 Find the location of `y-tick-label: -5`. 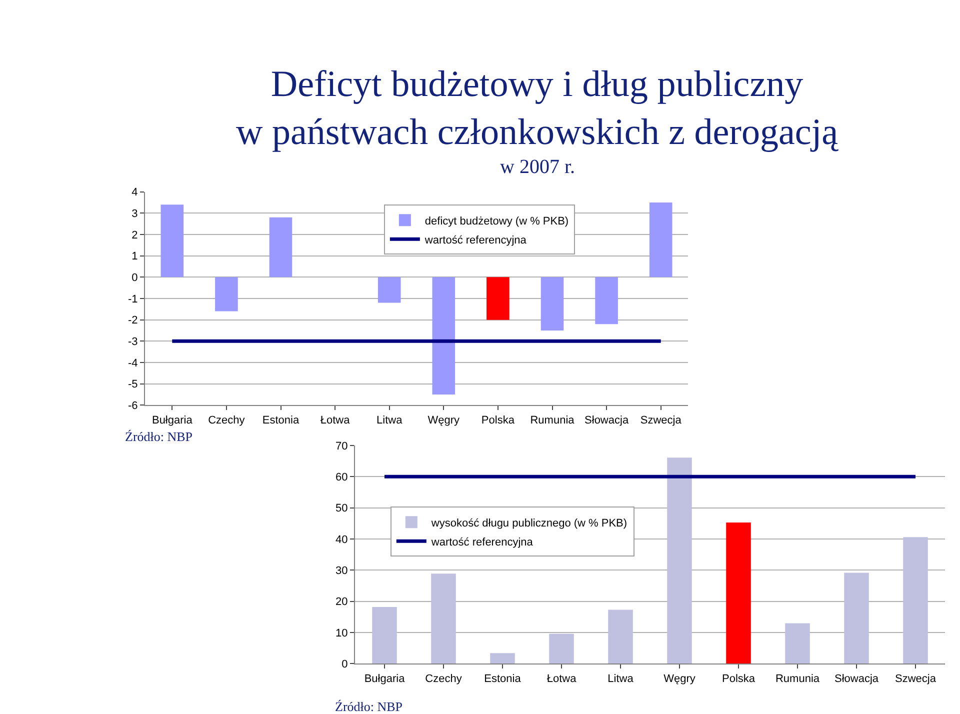

y-tick-label: -5 is located at coordinates (133, 384).